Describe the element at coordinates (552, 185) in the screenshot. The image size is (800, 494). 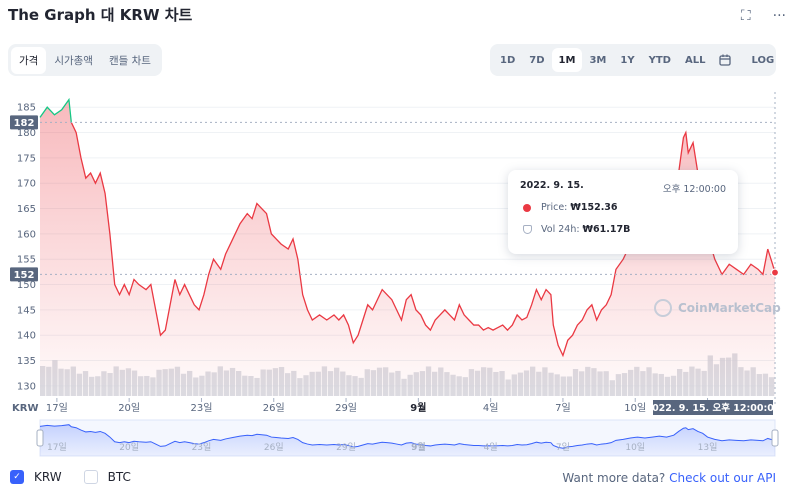
I see `tooltip-date: 2022. 9. 15.` at that location.